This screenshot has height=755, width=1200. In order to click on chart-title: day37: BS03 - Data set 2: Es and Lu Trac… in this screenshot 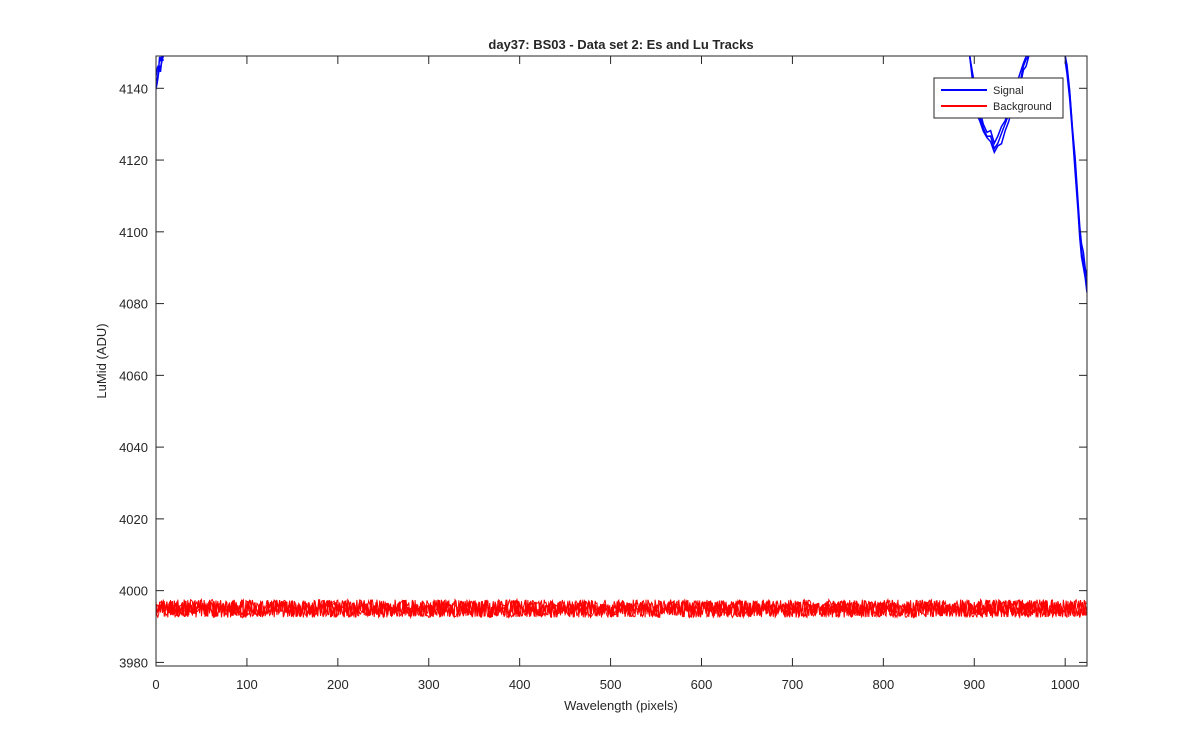, I will do `click(620, 44)`.